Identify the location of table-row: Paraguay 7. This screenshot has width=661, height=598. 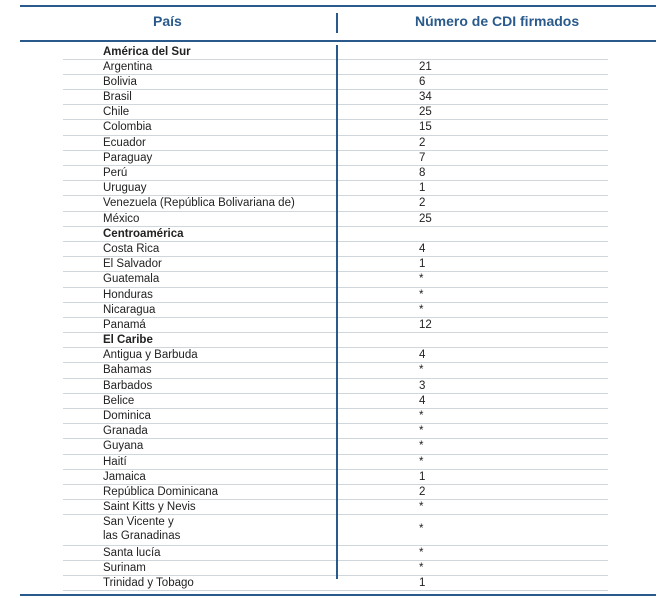
(335, 158).